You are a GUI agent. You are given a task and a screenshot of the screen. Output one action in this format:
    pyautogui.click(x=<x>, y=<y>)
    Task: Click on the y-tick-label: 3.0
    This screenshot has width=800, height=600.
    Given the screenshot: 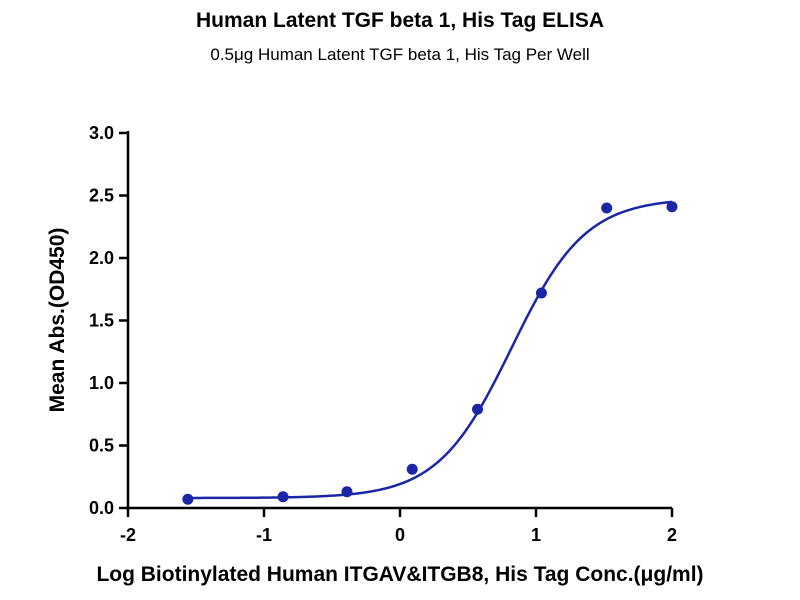 What is the action you would take?
    pyautogui.click(x=101, y=133)
    